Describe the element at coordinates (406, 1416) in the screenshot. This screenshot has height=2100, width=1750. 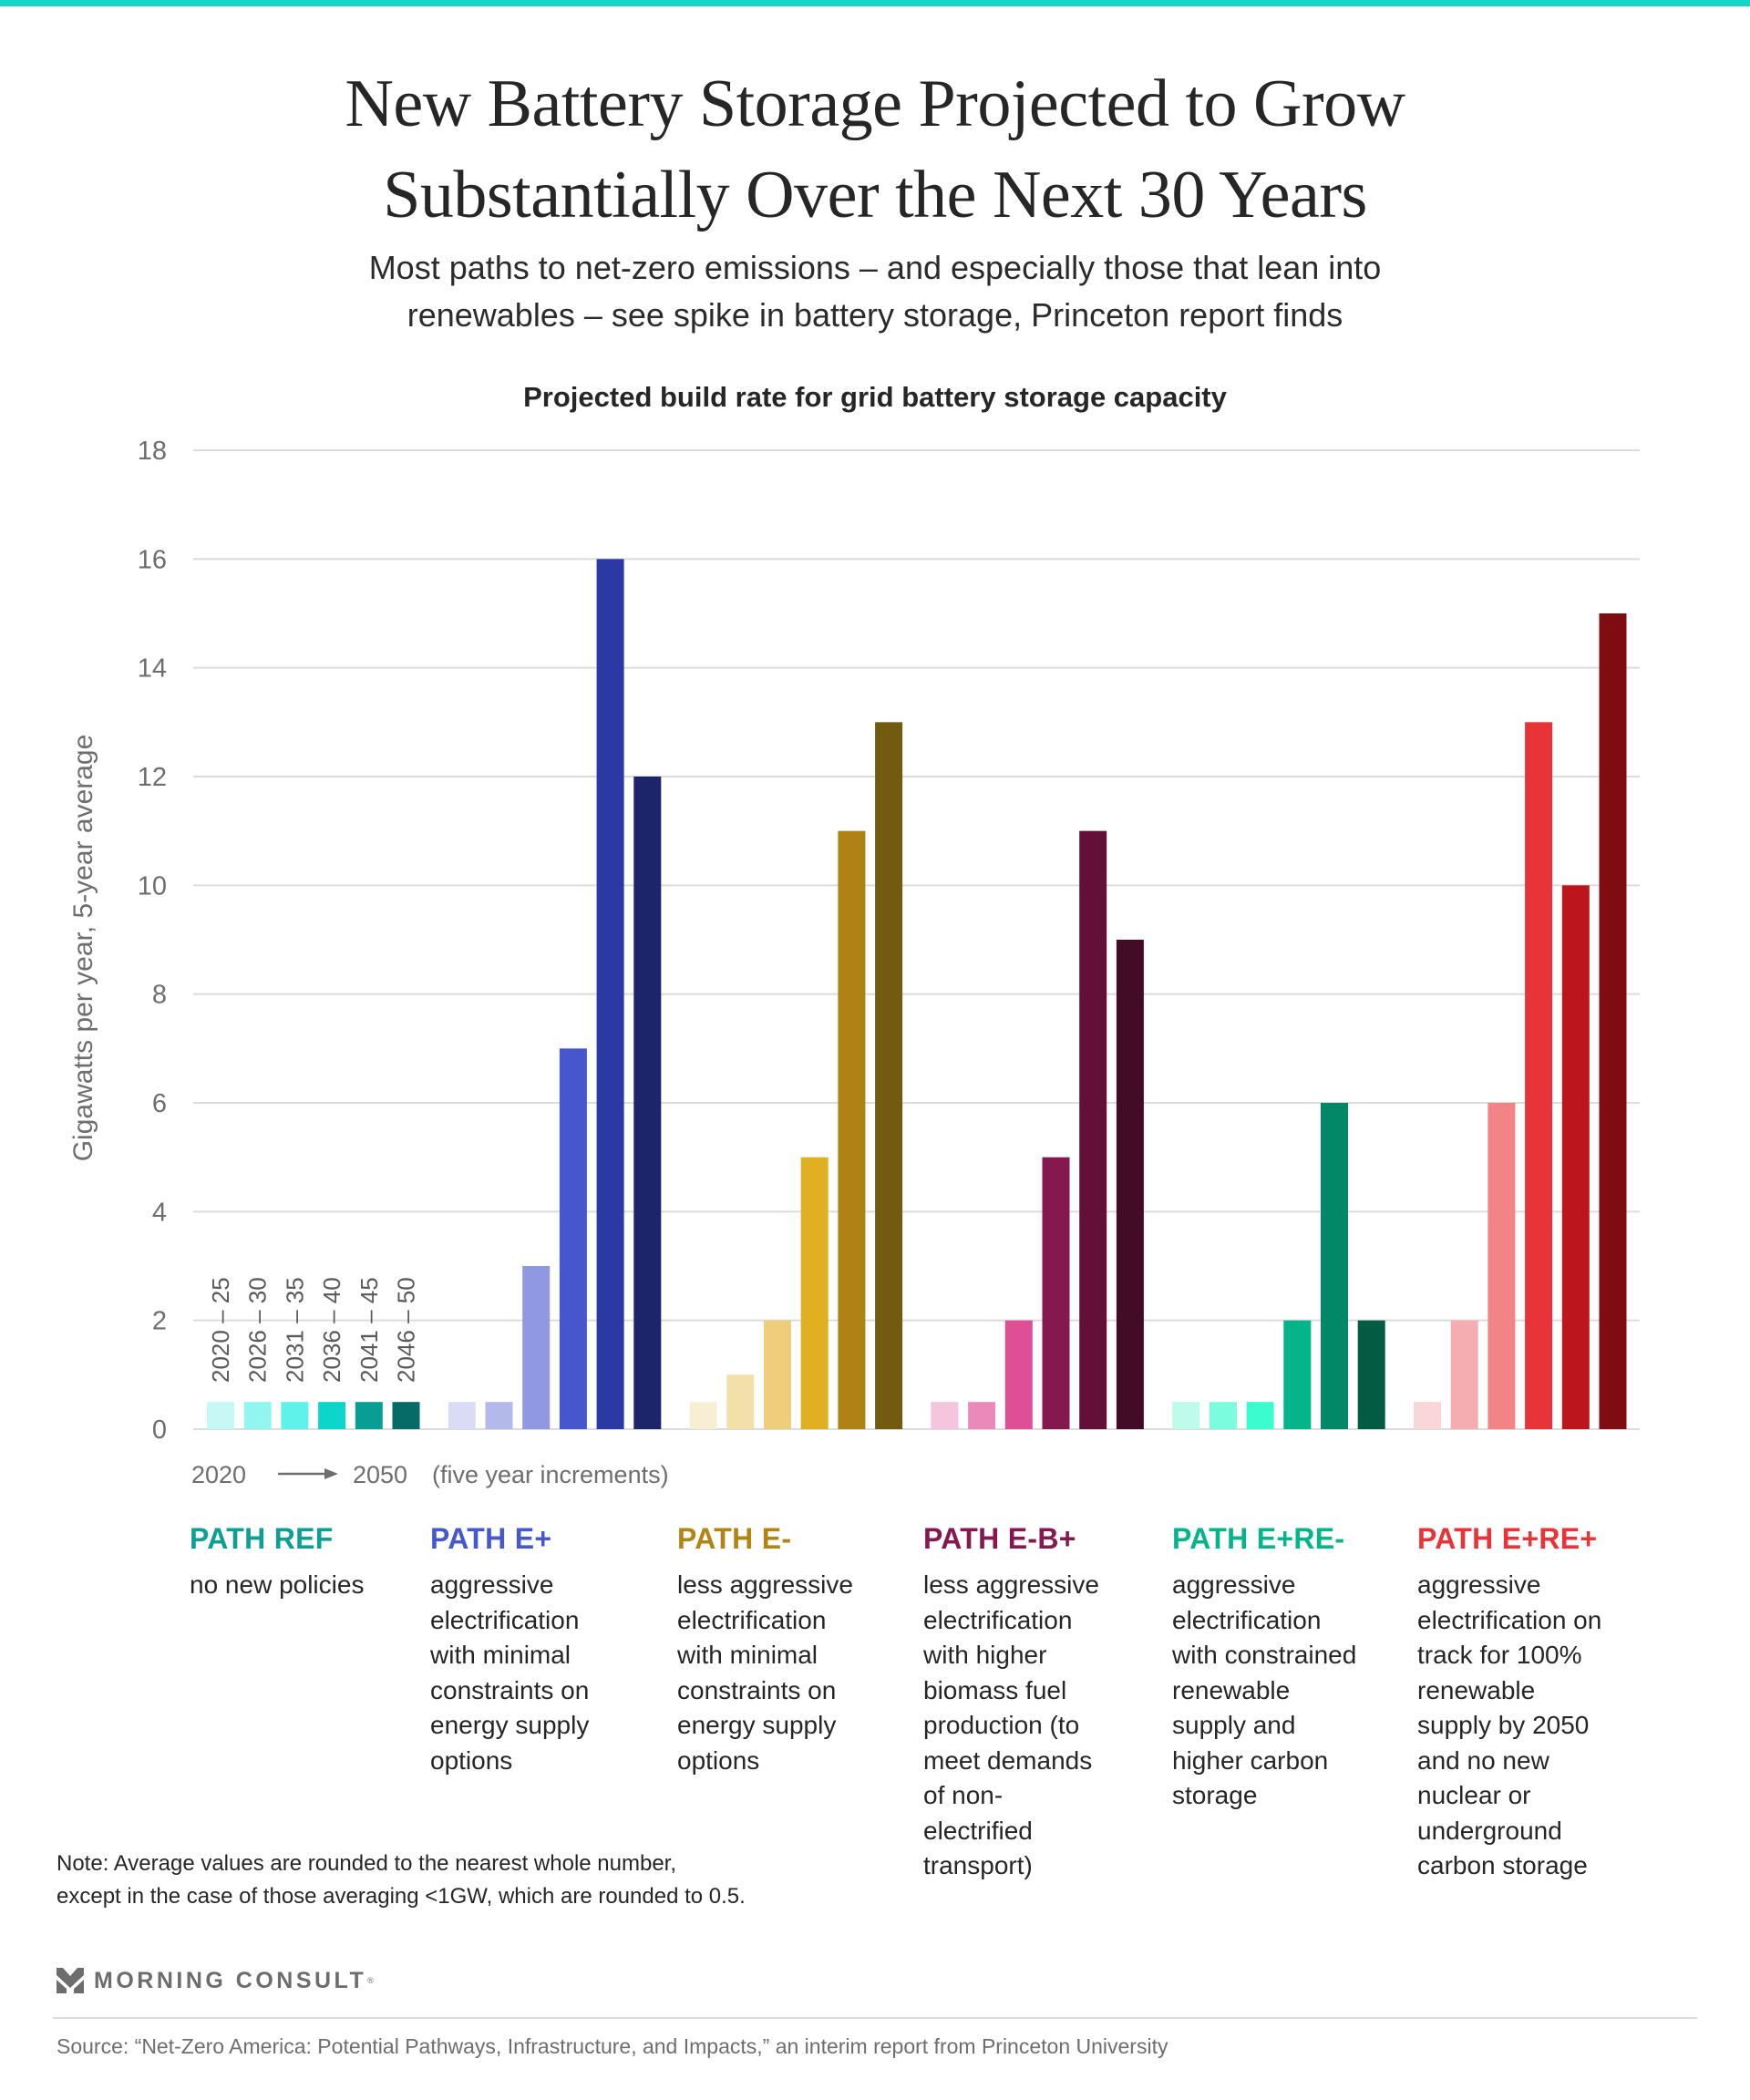
I see `bar: PATH REF 2046 – 50: 0.5` at that location.